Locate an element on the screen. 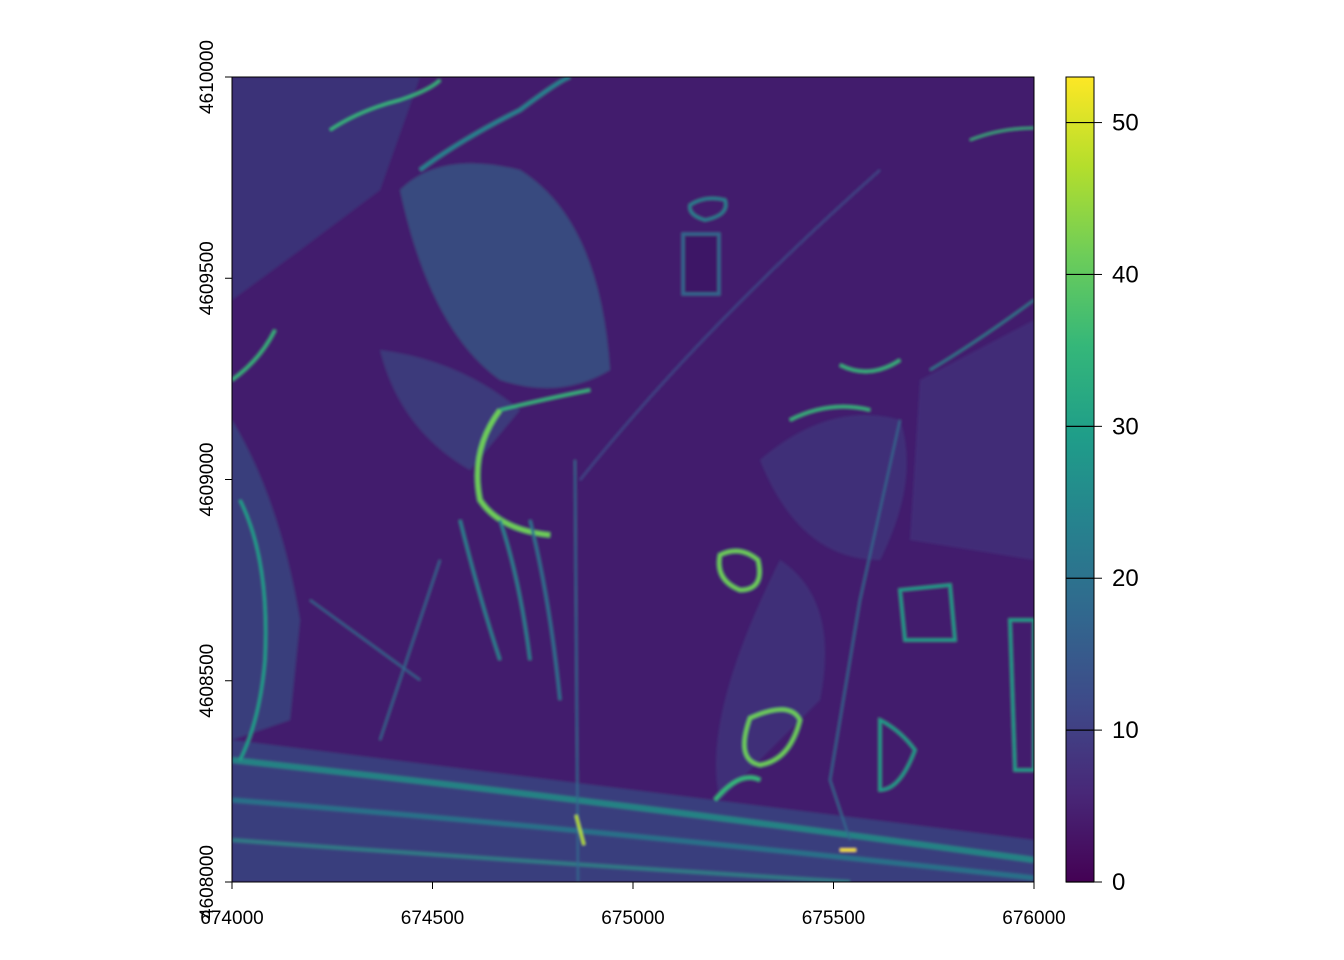 Image resolution: width=1344 pixels, height=960 pixels. colorbar-tick-label: 20 is located at coordinates (1125, 578).